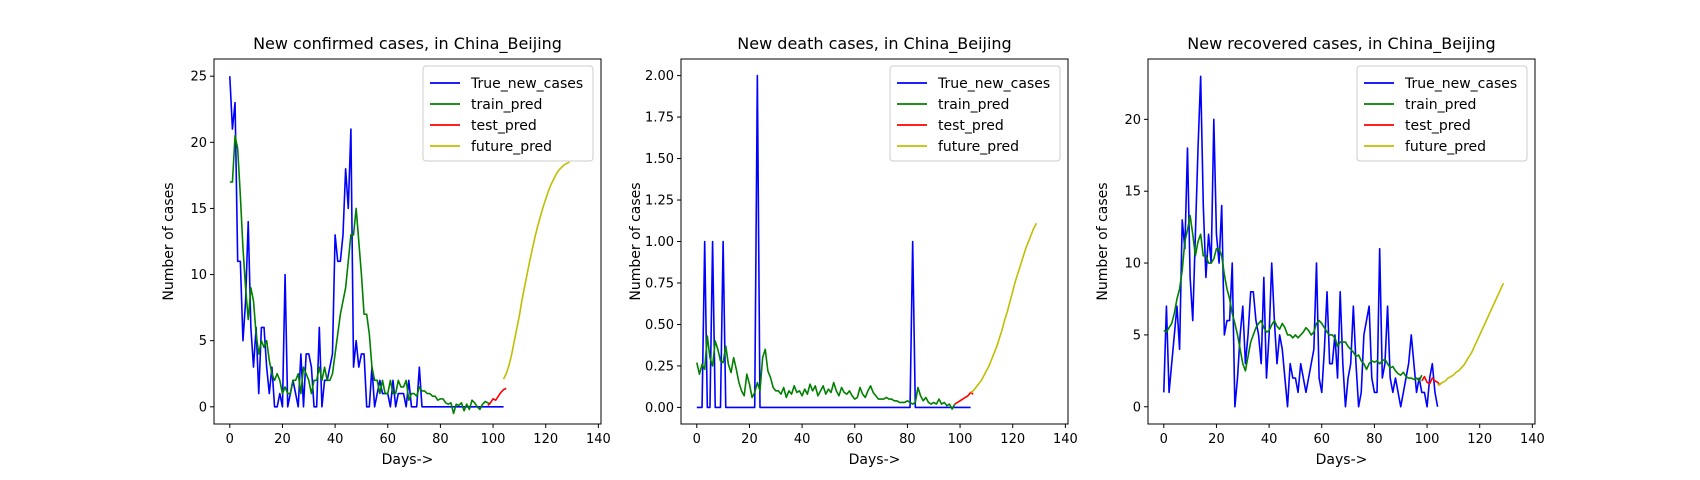 This screenshot has width=1700, height=480. Describe the element at coordinates (659, 283) in the screenshot. I see `y-tick-label: 0.75` at that location.